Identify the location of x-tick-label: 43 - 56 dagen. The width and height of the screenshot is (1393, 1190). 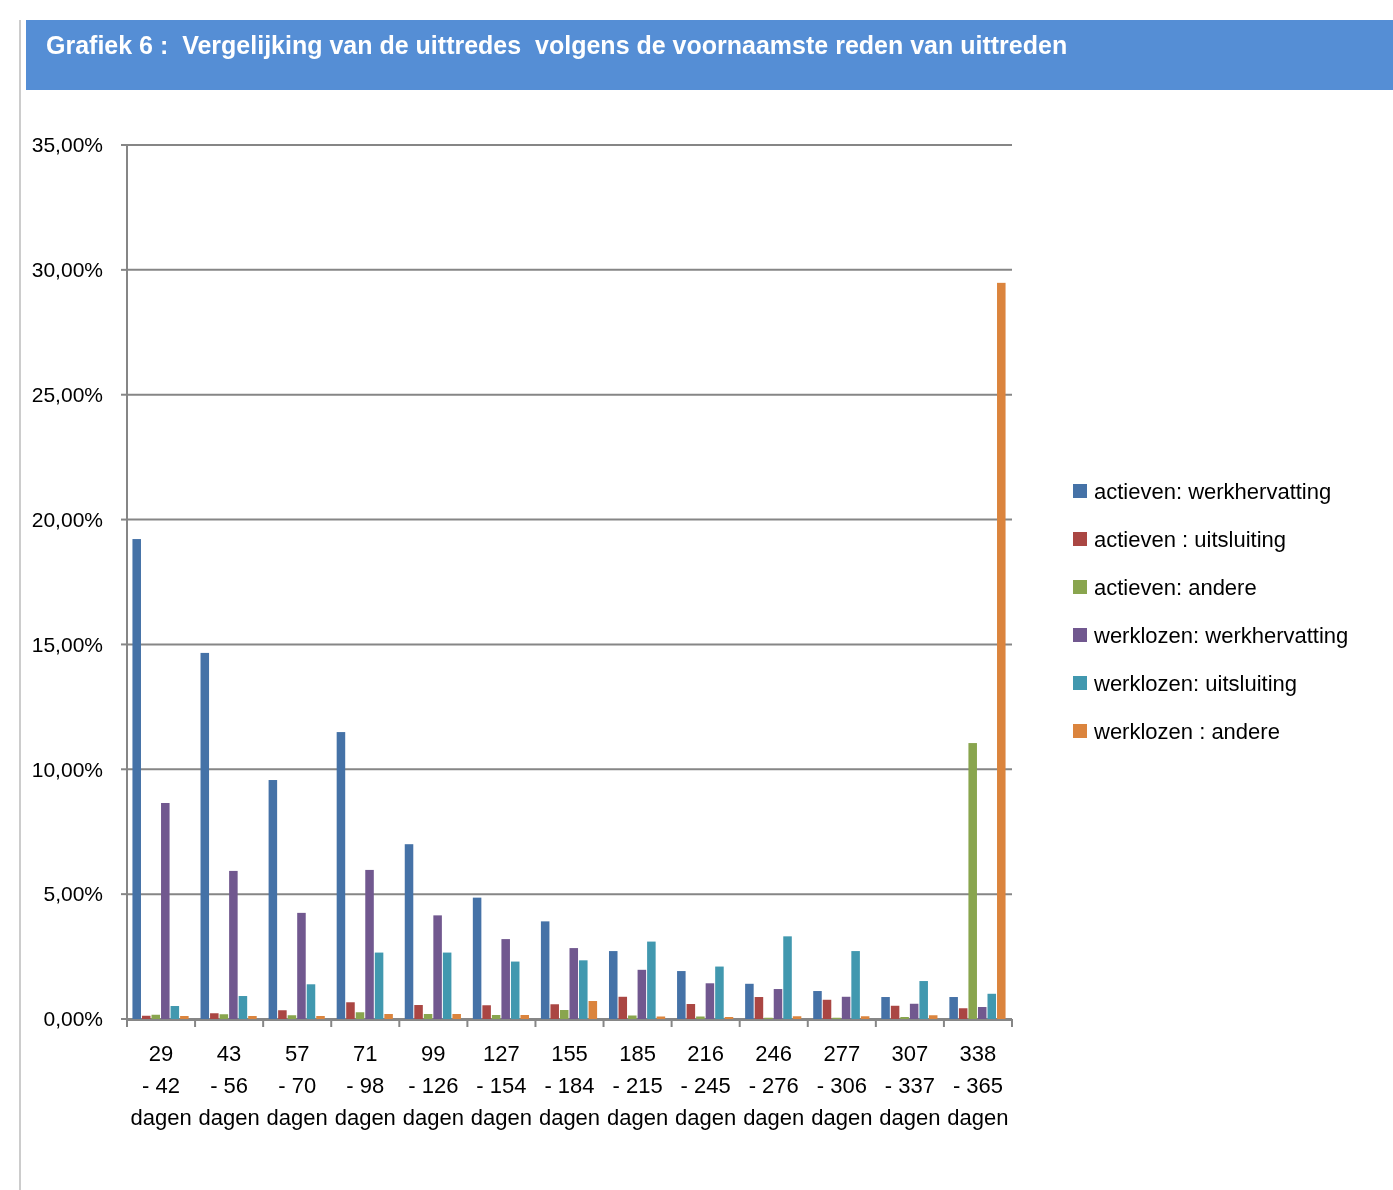
(229, 1085).